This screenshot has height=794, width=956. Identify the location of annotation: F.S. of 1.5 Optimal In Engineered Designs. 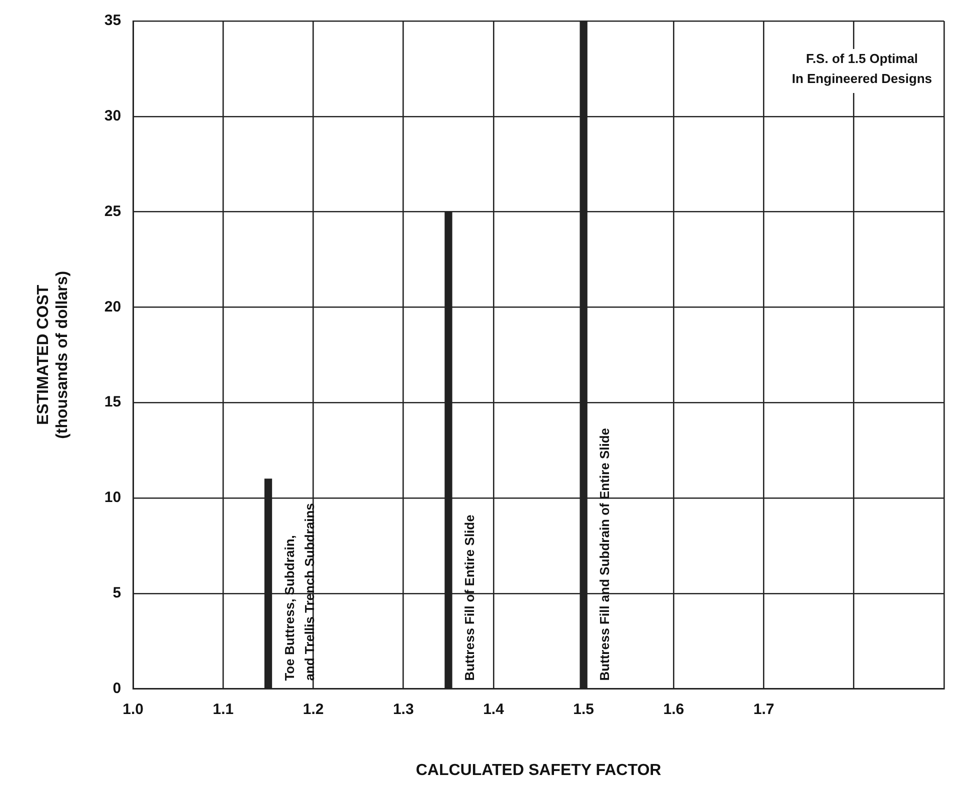
(862, 68).